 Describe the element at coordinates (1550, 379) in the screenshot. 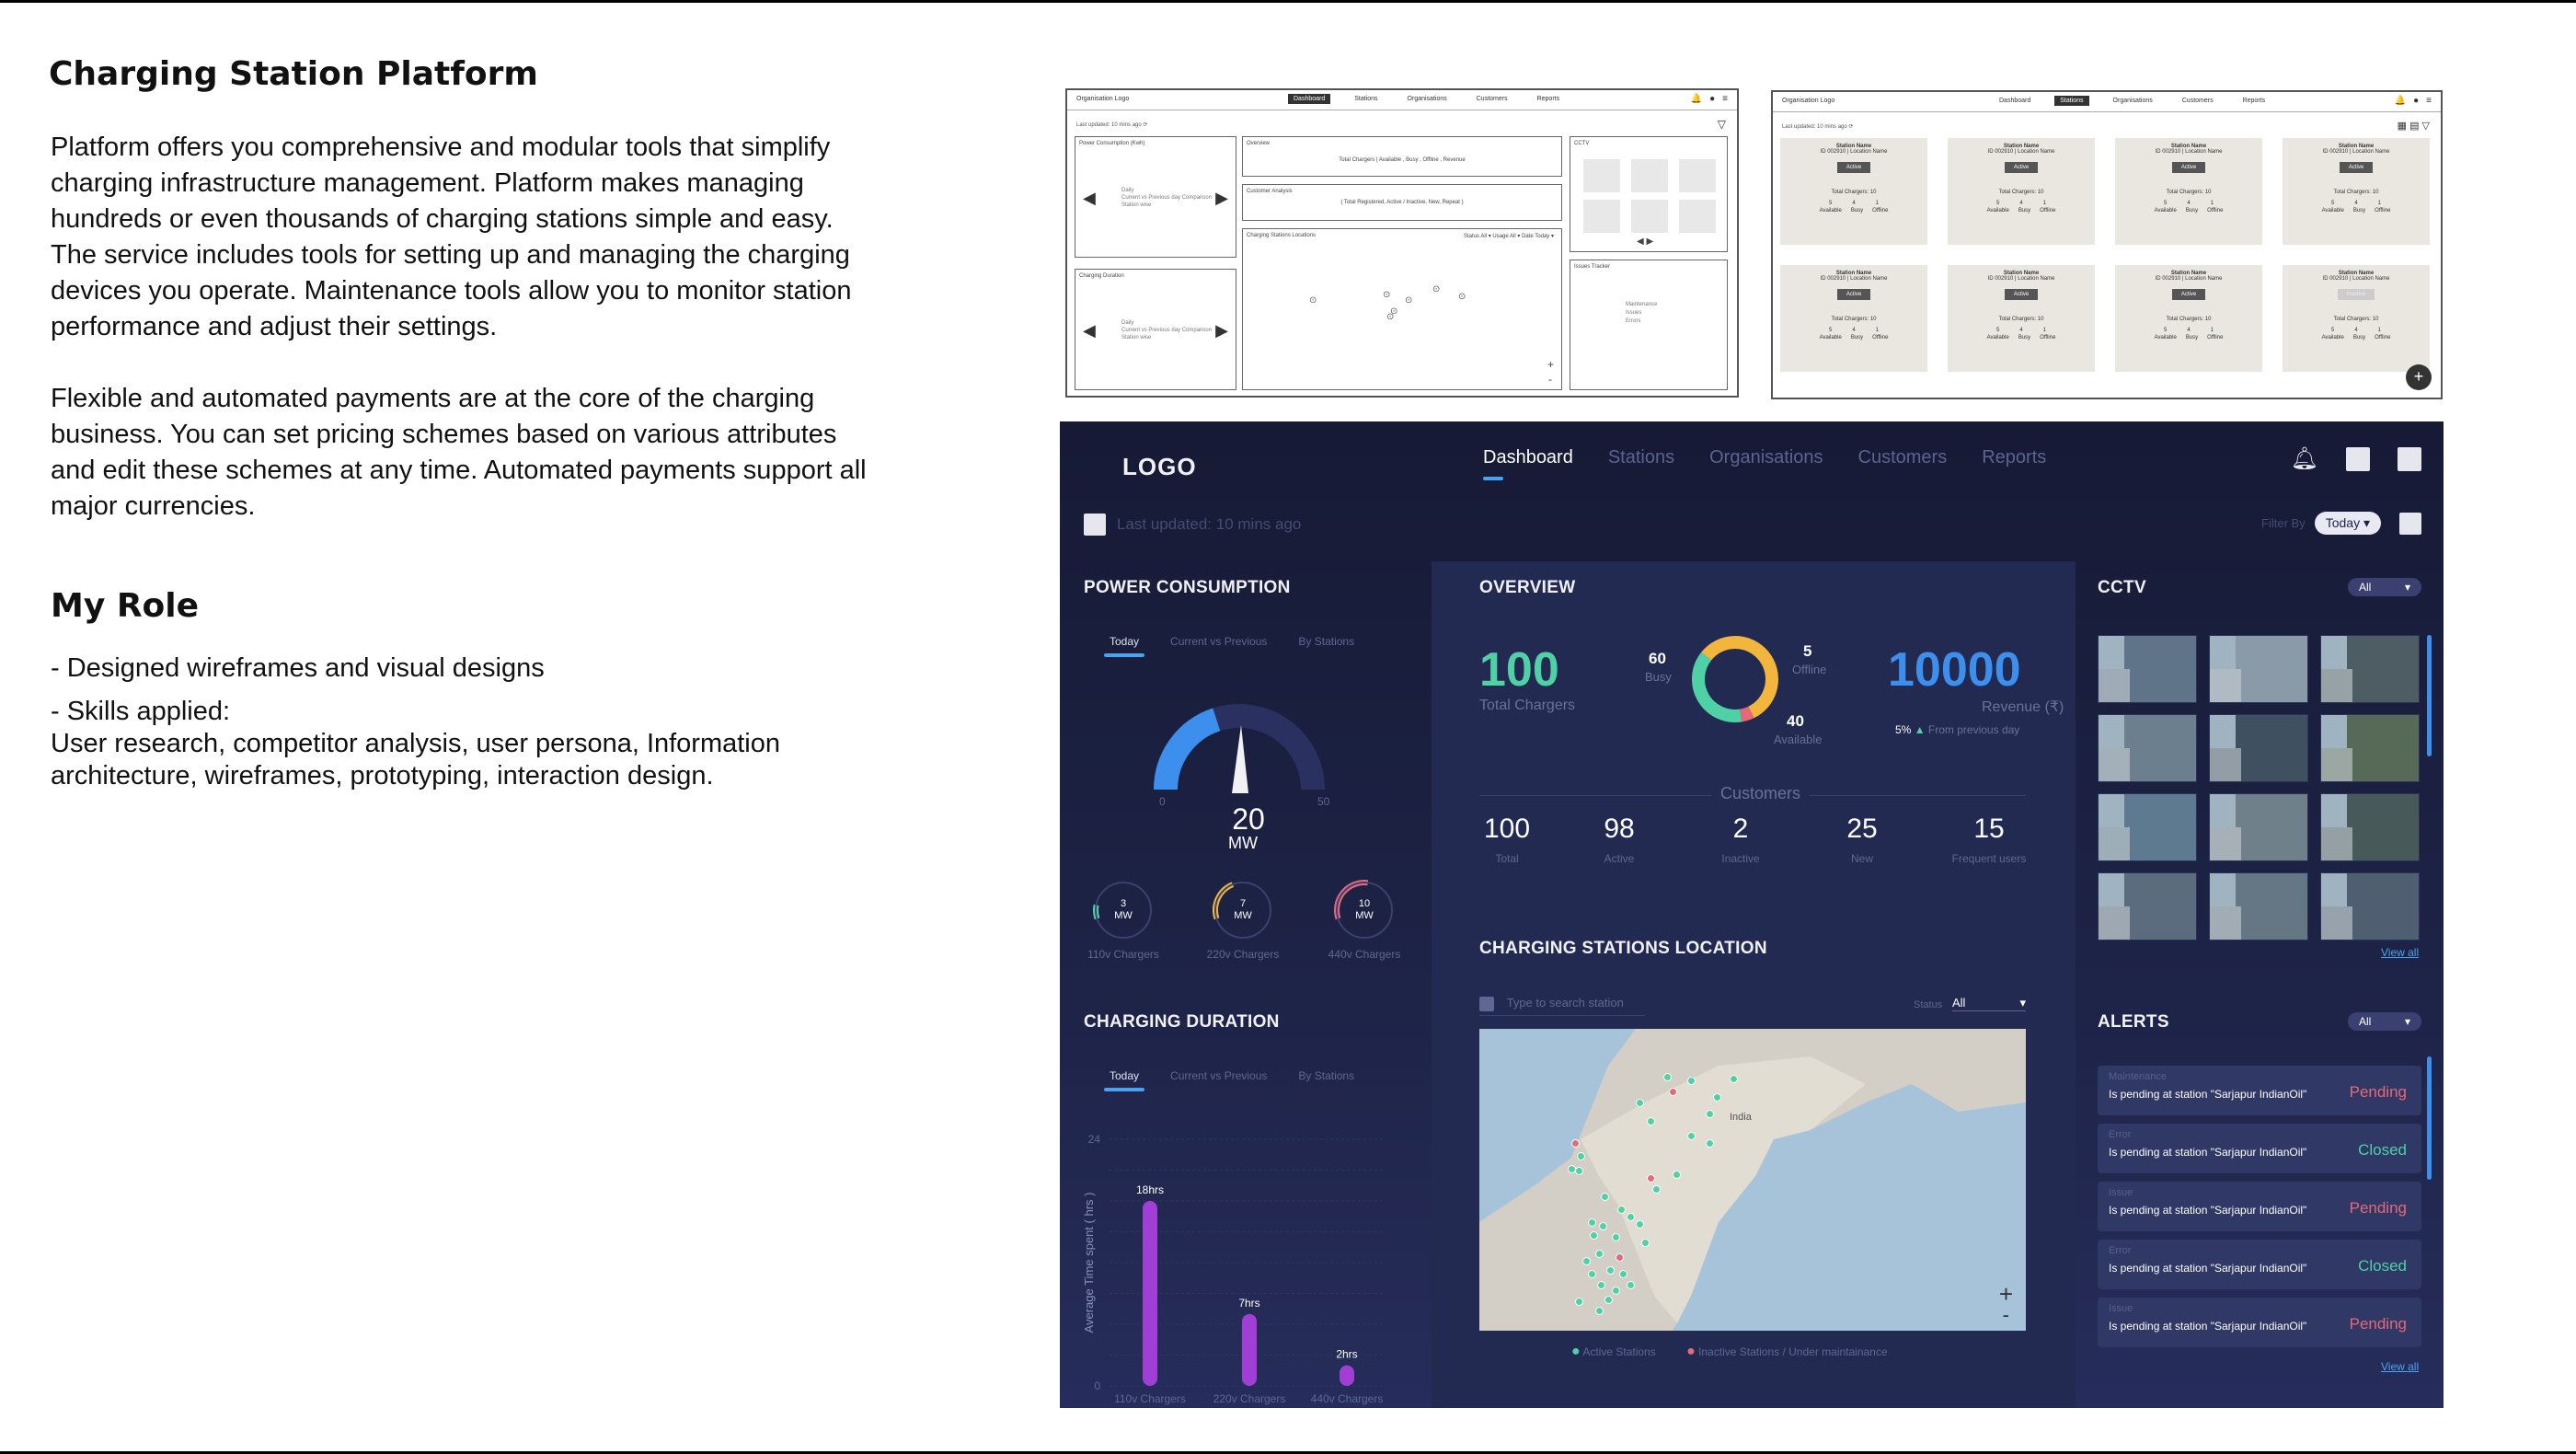

I see `zoom-out-icon: -` at that location.